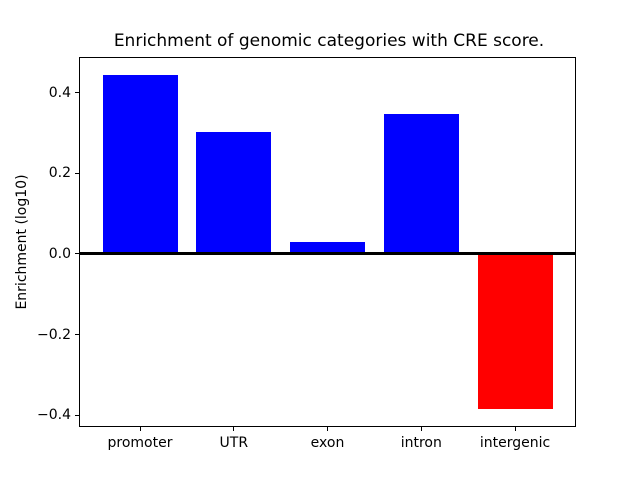 This screenshot has height=480, width=640. I want to click on y-tick-label: 0.2, so click(59, 173).